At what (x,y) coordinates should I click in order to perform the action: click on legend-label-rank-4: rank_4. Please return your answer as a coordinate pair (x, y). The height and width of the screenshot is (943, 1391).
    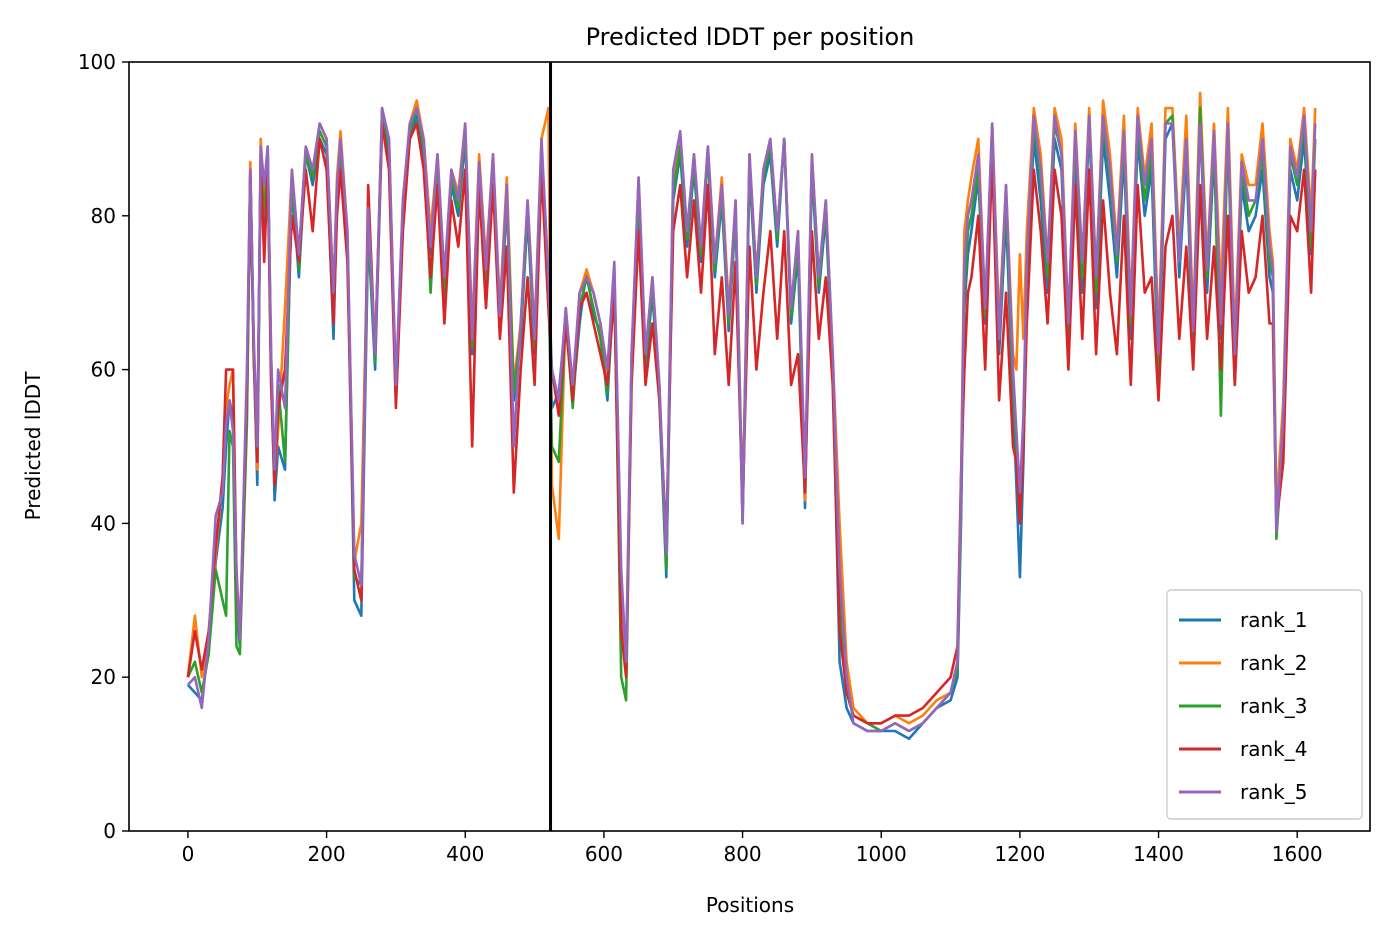
    Looking at the image, I should click on (1273, 749).